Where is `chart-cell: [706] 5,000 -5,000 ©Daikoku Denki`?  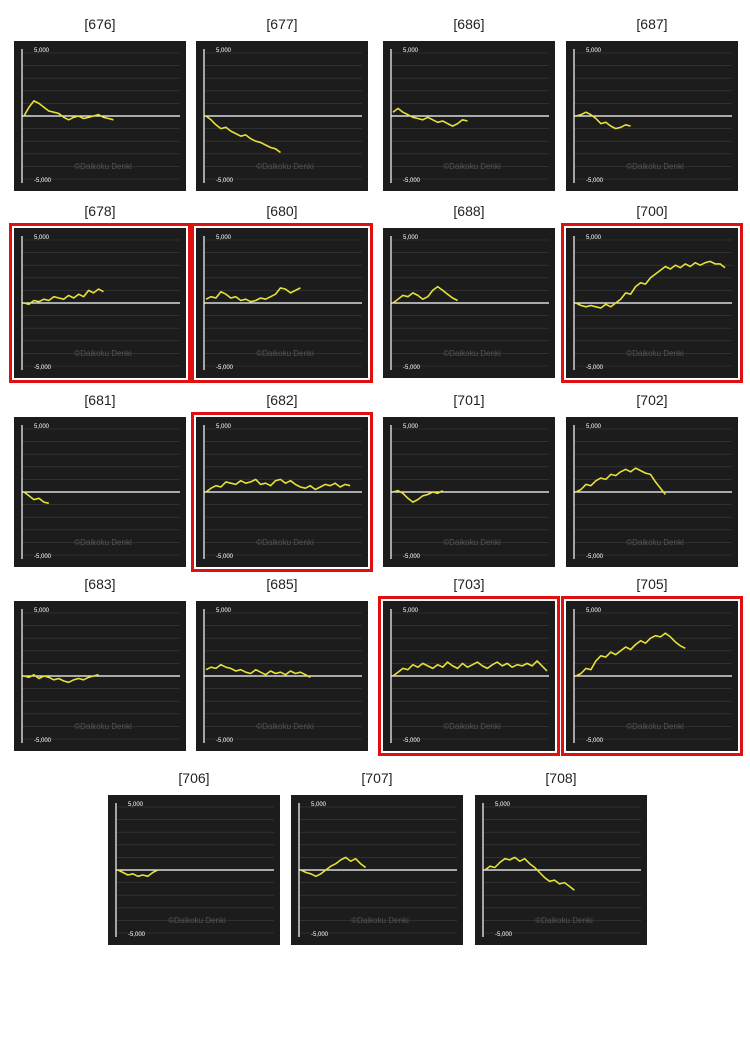 chart-cell: [706] 5,000 -5,000 ©Daikoku Denki is located at coordinates (194, 857).